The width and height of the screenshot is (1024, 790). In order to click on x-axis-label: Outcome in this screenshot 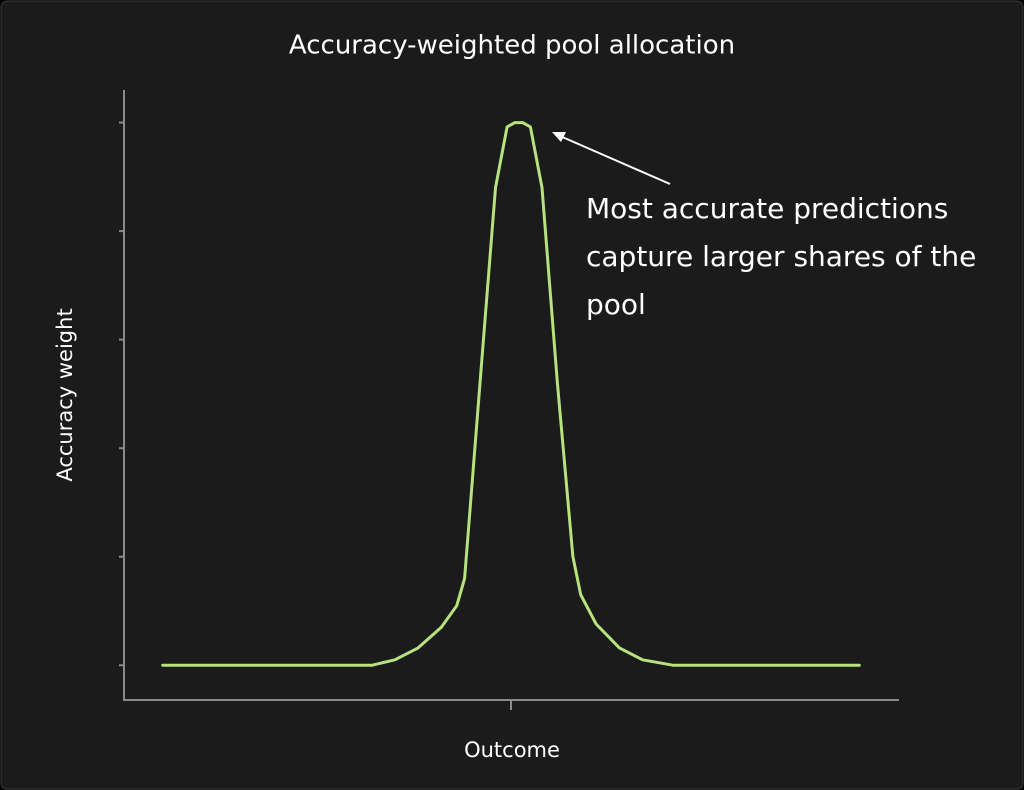, I will do `click(512, 750)`.